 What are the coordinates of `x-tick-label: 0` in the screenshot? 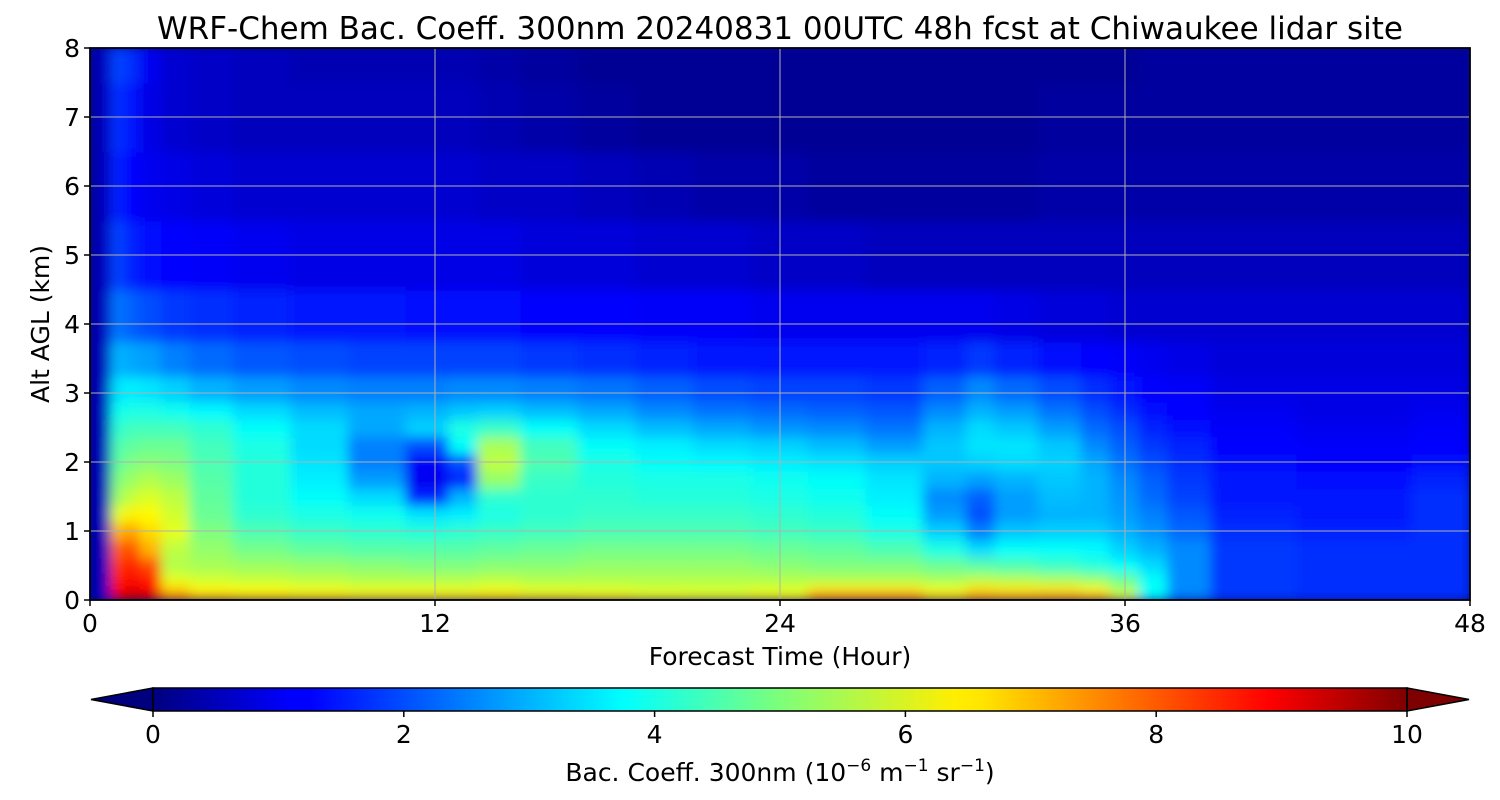 It's located at (90, 623).